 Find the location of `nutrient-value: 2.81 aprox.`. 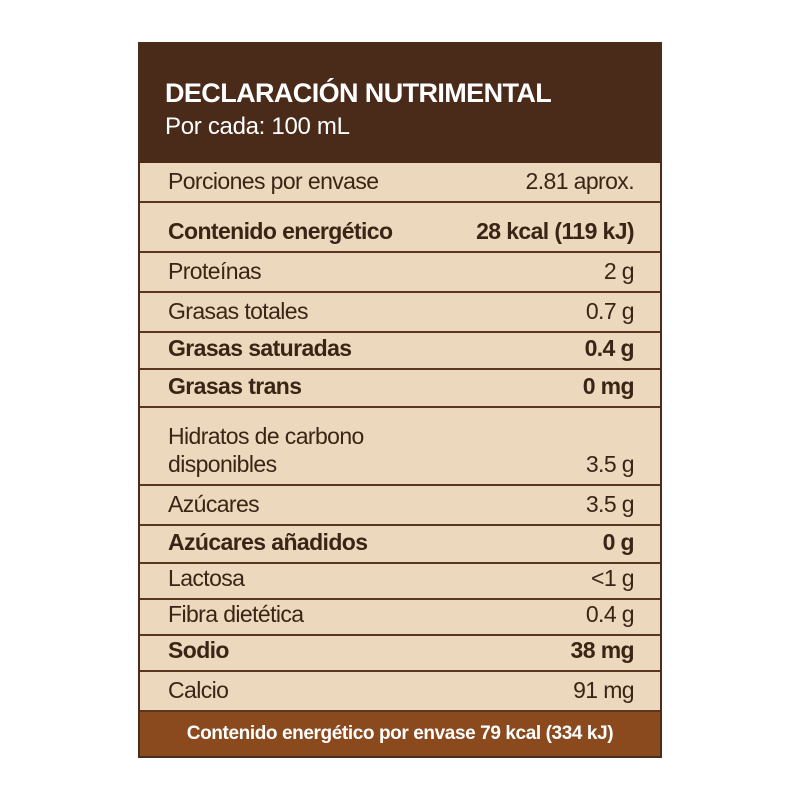

nutrient-value: 2.81 aprox. is located at coordinates (580, 181).